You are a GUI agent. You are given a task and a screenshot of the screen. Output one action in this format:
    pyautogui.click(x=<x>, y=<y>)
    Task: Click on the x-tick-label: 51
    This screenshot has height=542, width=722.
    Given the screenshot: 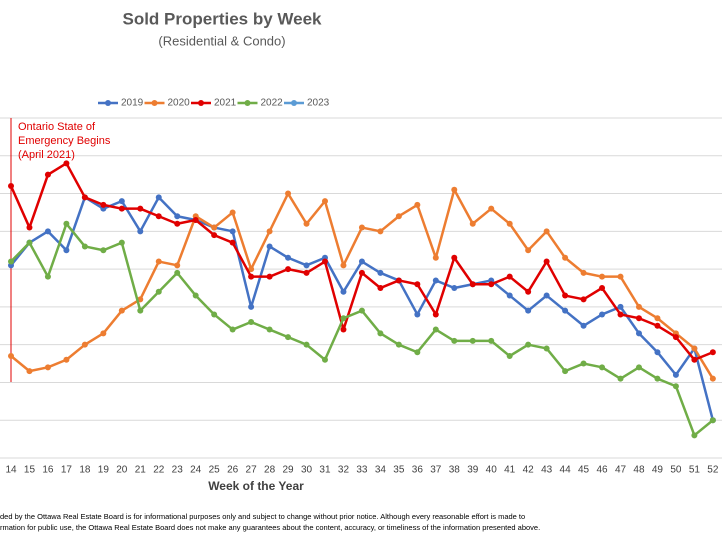 What is the action you would take?
    pyautogui.click(x=695, y=470)
    